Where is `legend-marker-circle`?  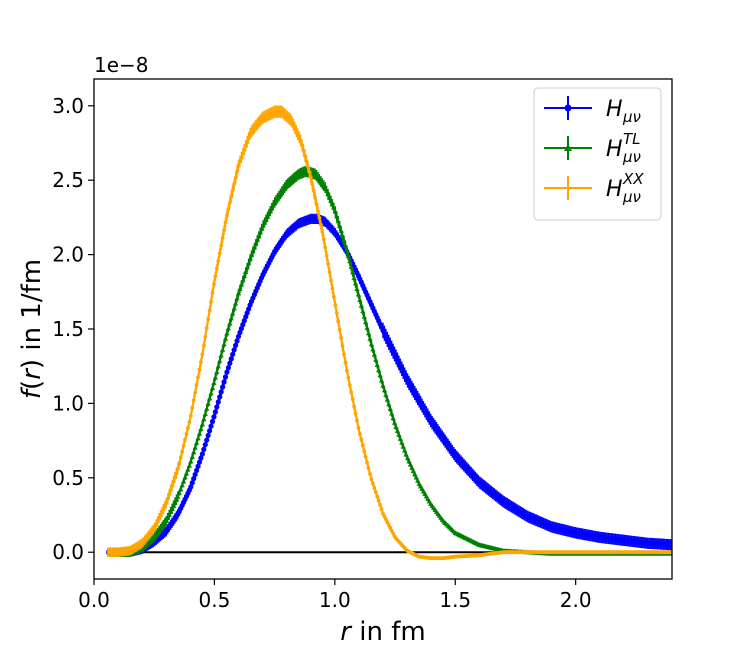 legend-marker-circle is located at coordinates (568, 108).